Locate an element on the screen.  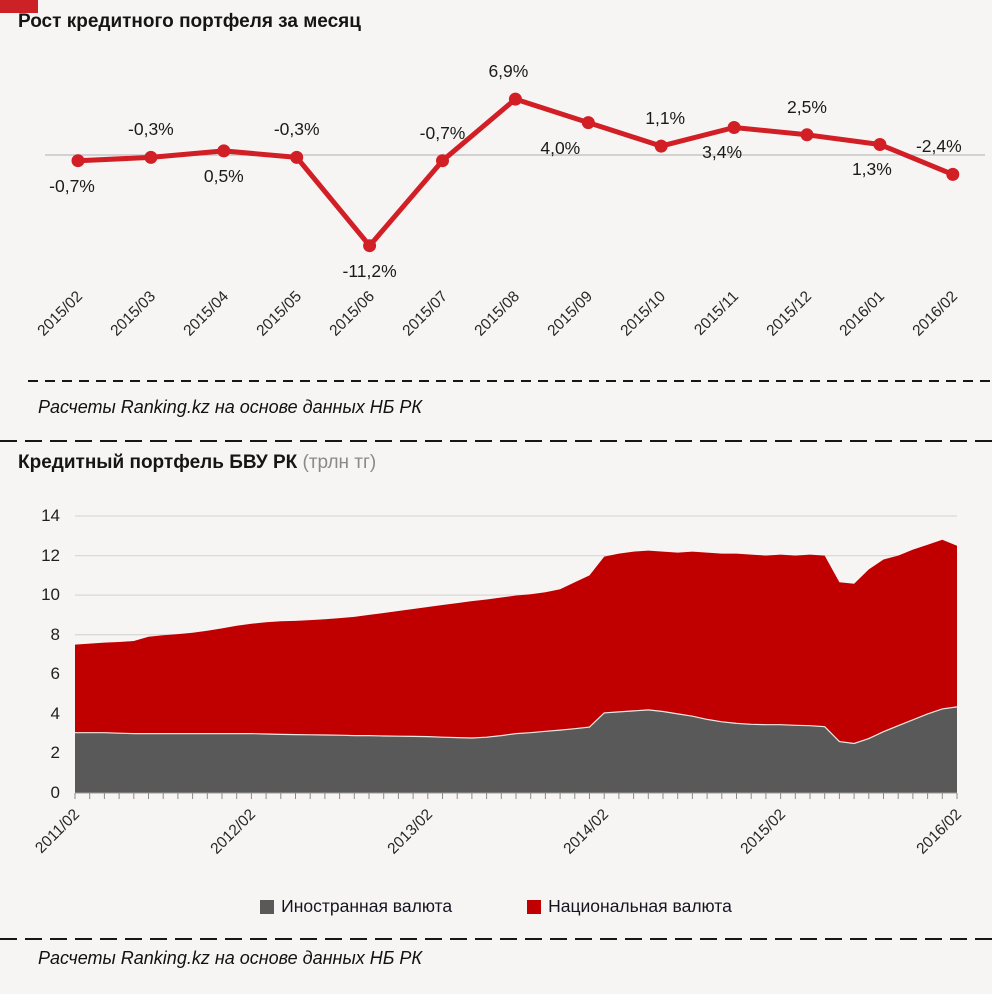
chart2-legend: Иностранная валюта Национальная валюта is located at coordinates (496, 906).